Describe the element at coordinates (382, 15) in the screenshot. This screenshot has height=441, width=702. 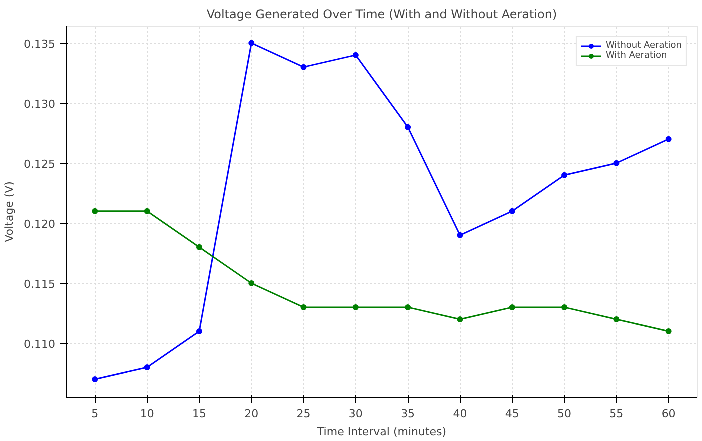
I see `chart-title: Voltage Generated Over Time (With and Without Aeration)` at that location.